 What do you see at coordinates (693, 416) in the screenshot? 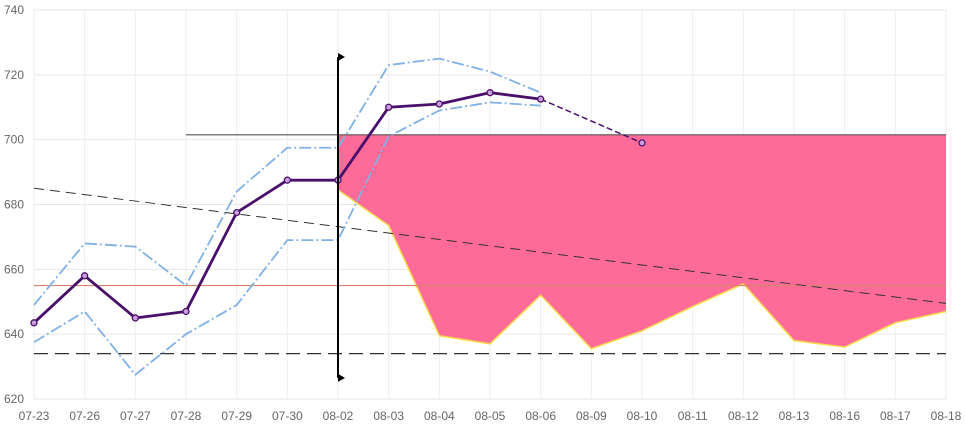
I see `x-tick-label: 08-11` at bounding box center [693, 416].